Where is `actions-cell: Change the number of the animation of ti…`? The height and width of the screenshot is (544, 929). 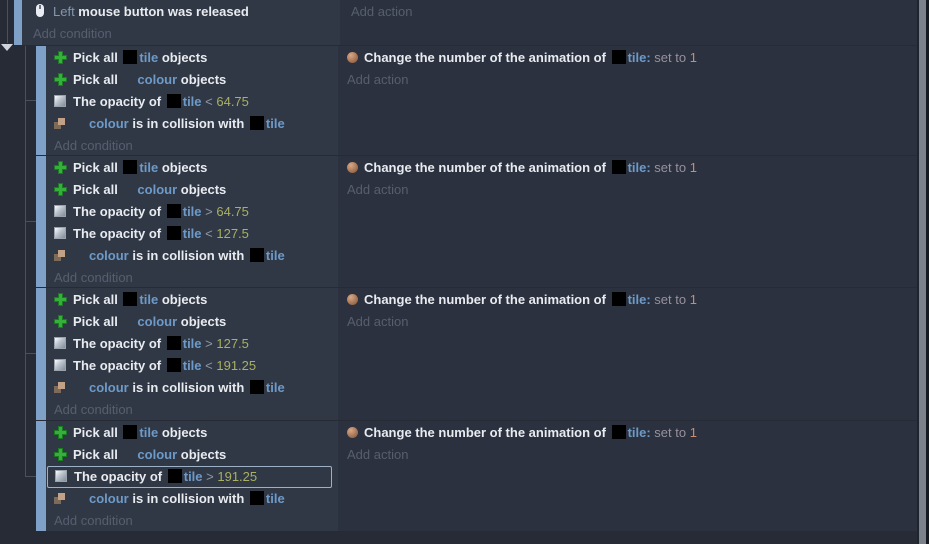 actions-cell: Change the number of the animation of ti… is located at coordinates (629, 100).